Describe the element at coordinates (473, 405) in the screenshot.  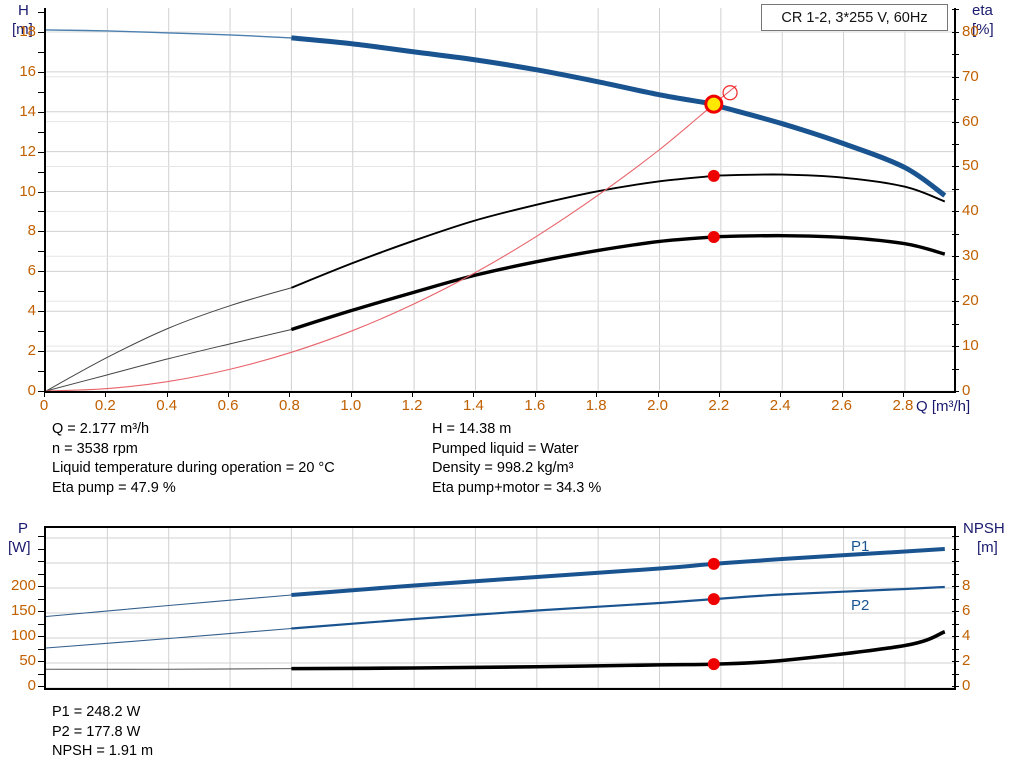
I see `tick-label: 1.4` at that location.